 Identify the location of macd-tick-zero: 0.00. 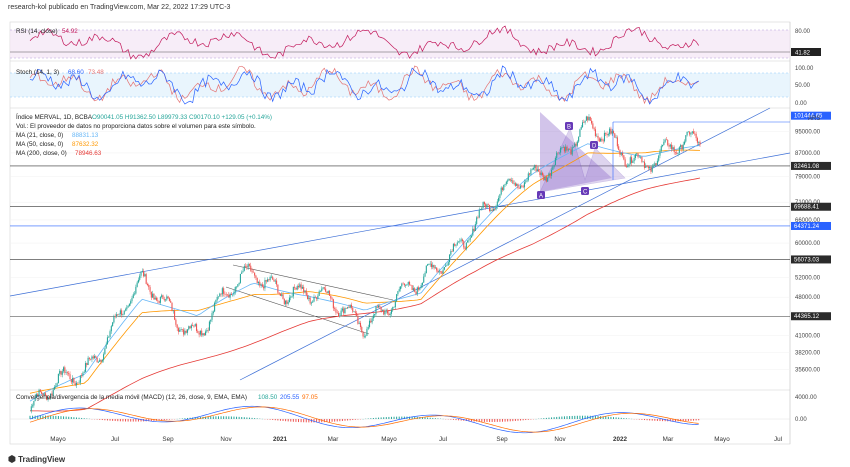
(801, 420).